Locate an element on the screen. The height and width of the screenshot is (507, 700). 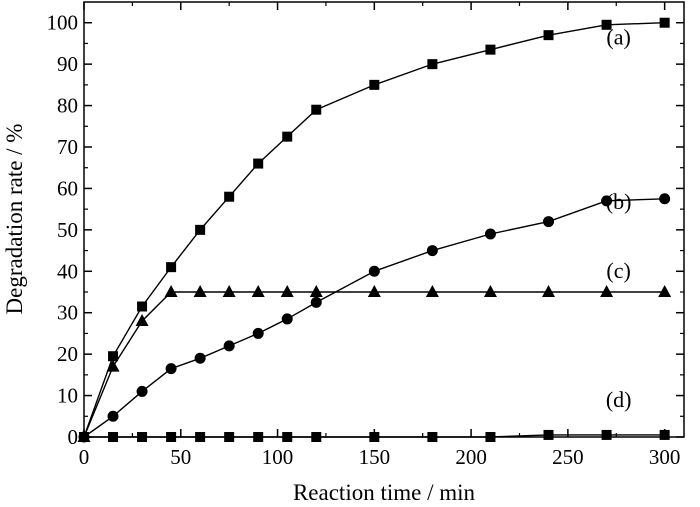
y-axis-label: Degradation rate / % is located at coordinates (14, 219).